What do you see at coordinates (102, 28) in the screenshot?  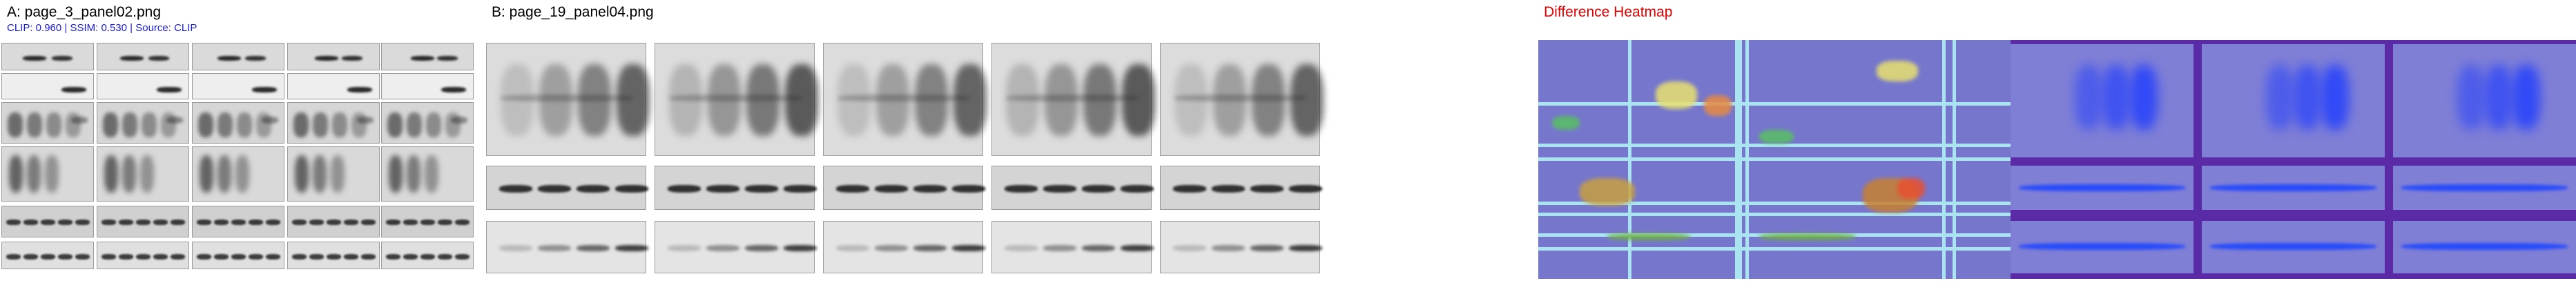 I see `panel-a-metrics: CLIP: 0.960 | SSIM: 0.530 | Source: CLIP` at bounding box center [102, 28].